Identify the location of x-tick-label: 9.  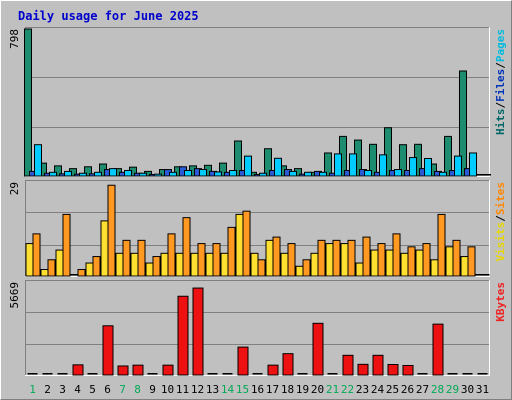
(152, 389).